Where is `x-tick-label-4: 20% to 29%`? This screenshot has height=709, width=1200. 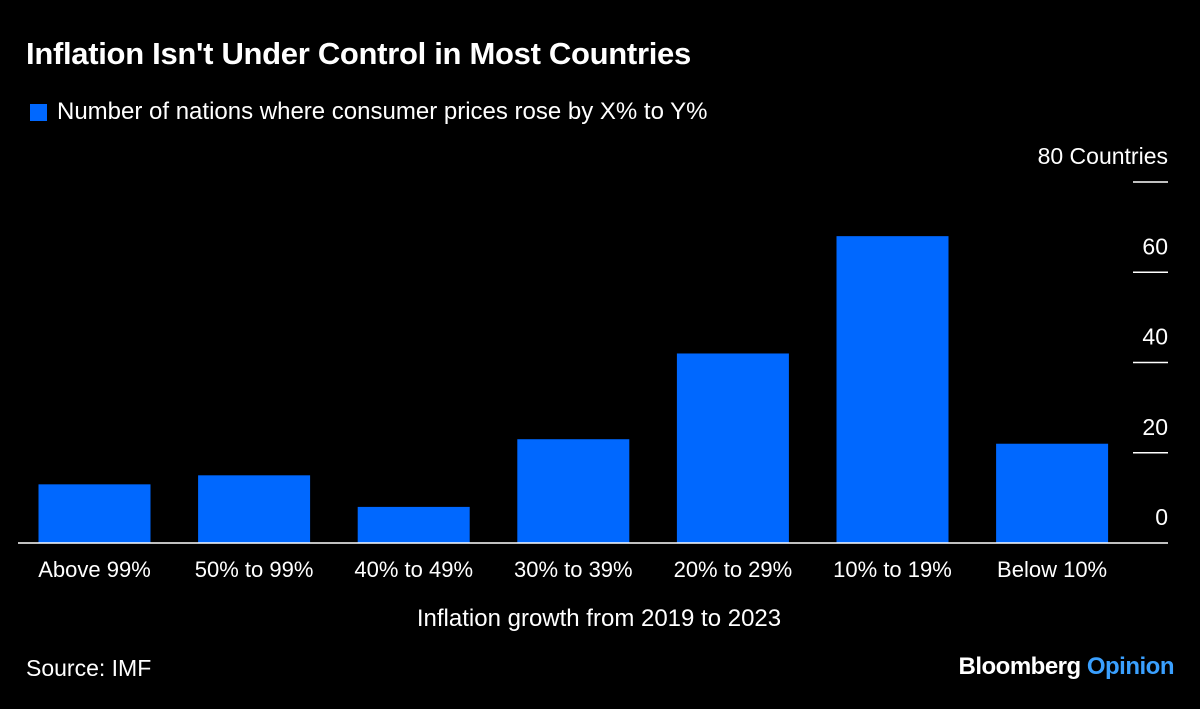 x-tick-label-4: 20% to 29% is located at coordinates (733, 569).